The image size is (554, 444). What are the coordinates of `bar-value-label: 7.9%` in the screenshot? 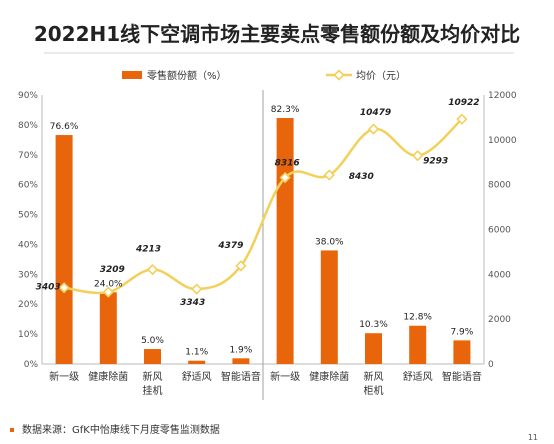 It's located at (461, 332).